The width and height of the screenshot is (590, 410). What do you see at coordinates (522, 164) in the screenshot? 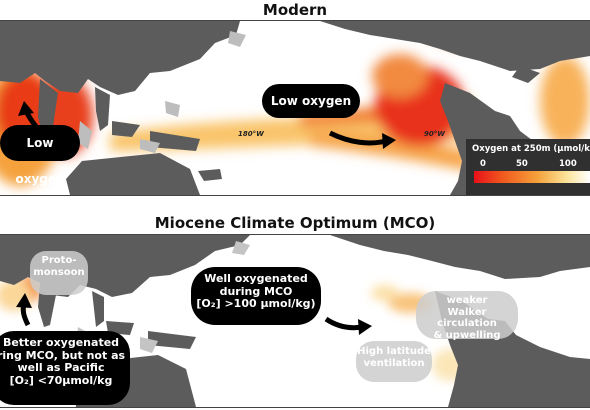
I see `legend-tick-50: 50` at bounding box center [522, 164].